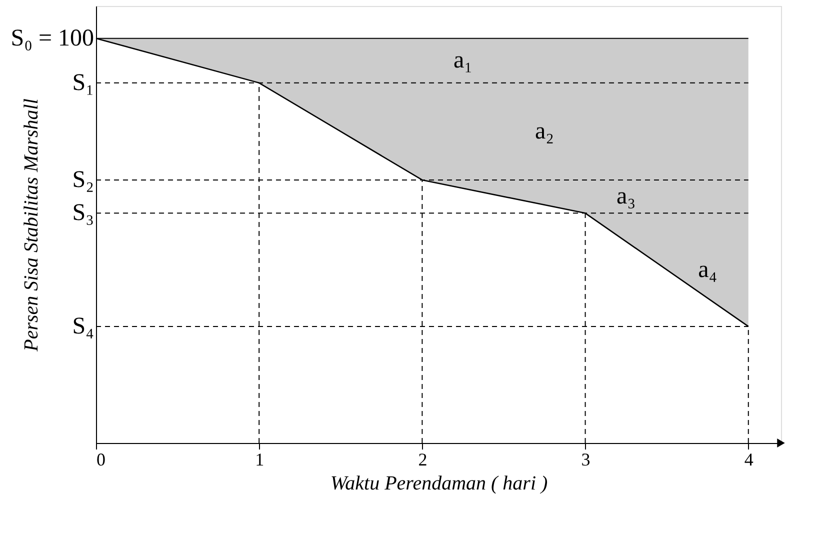 The height and width of the screenshot is (554, 833). I want to click on annotation: a₃, so click(626, 197).